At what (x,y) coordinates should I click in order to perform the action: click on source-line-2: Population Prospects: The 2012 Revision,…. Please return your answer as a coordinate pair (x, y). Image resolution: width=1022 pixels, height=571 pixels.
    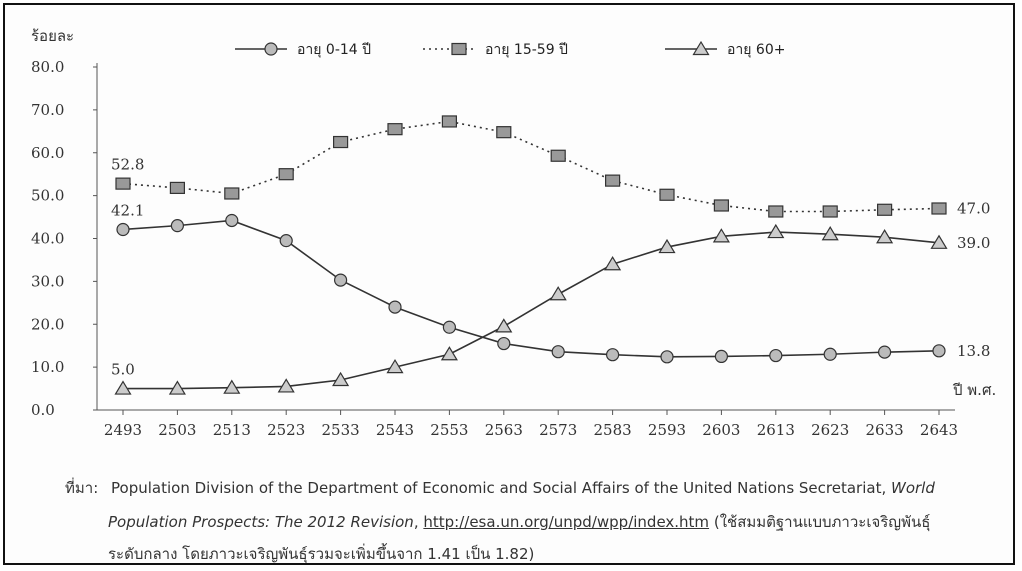
    Looking at the image, I should click on (558, 522).